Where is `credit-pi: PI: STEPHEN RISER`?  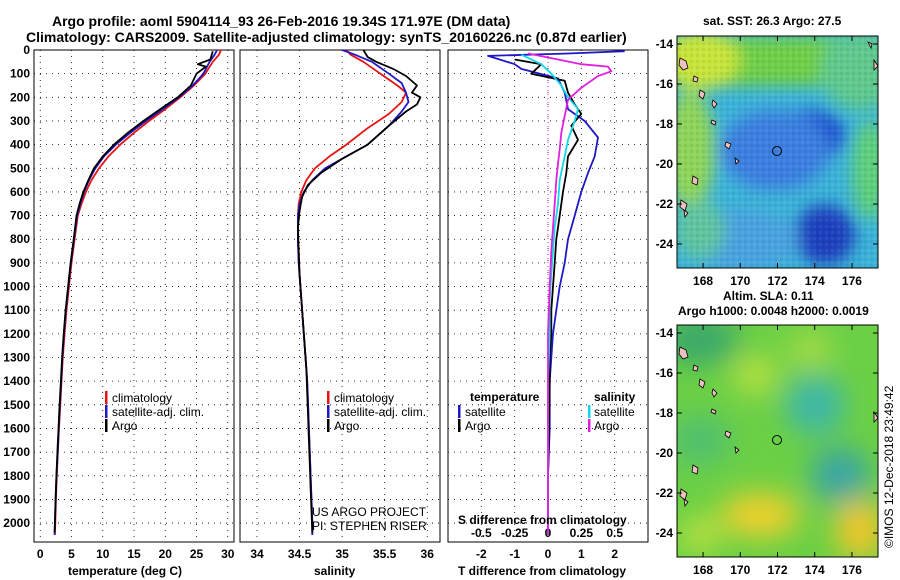 credit-pi: PI: STEPHEN RISER is located at coordinates (369, 526).